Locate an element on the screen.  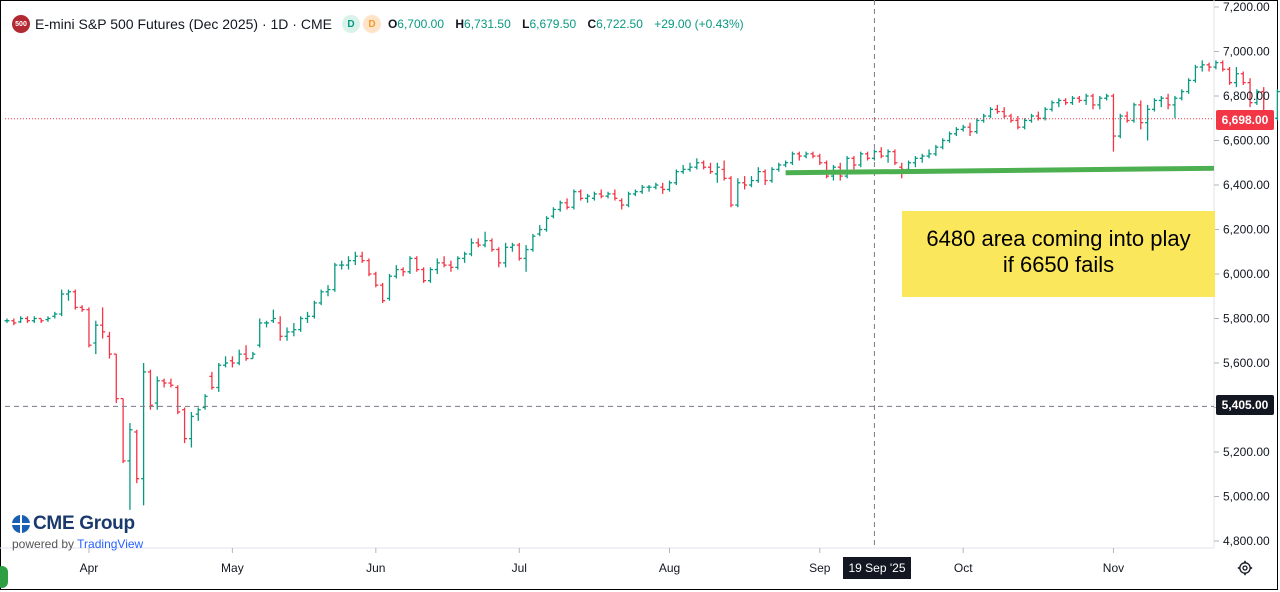
delayed-data-badge: D is located at coordinates (371, 24).